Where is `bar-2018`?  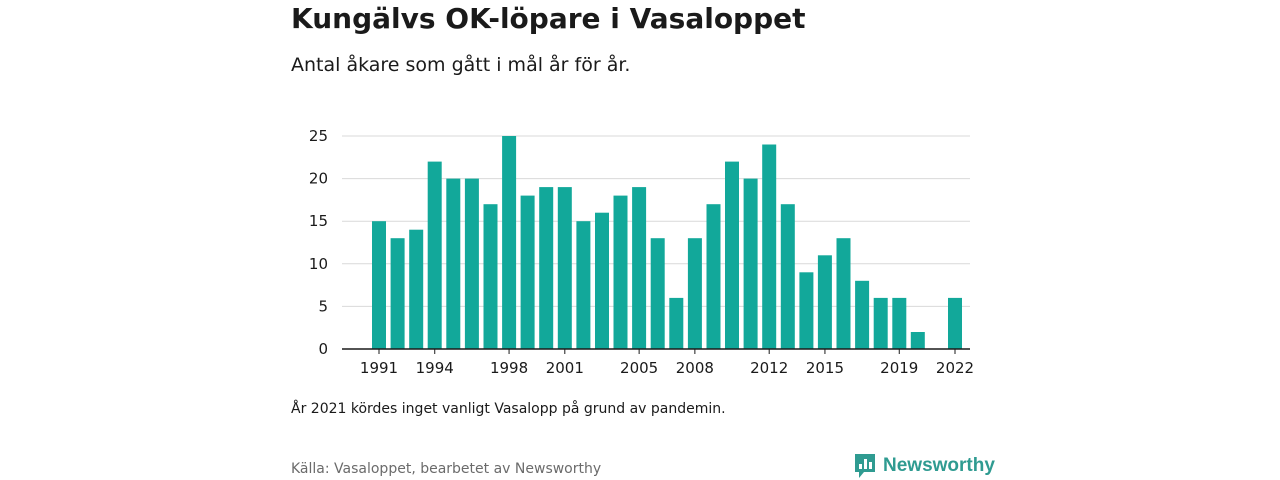 bar-2018 is located at coordinates (880, 323).